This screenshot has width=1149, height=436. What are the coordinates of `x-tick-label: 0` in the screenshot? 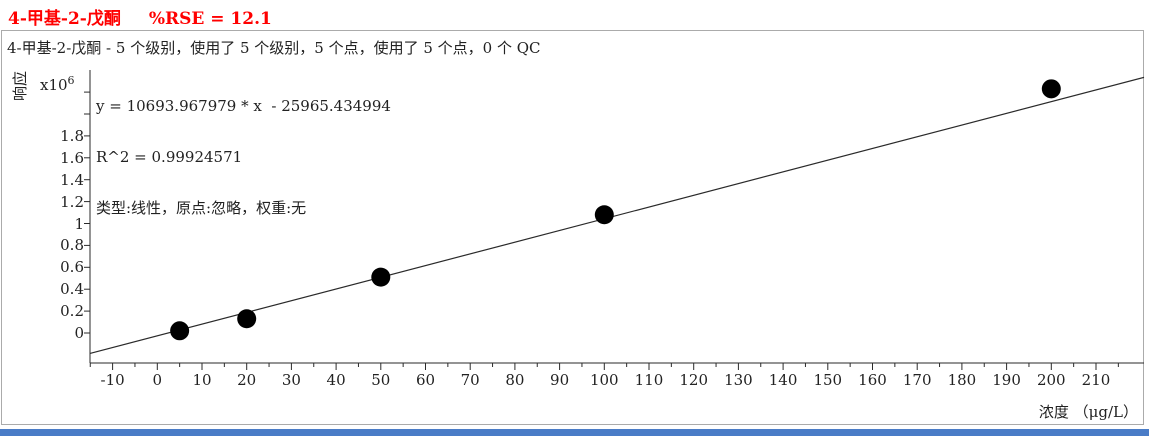 It's located at (157, 380).